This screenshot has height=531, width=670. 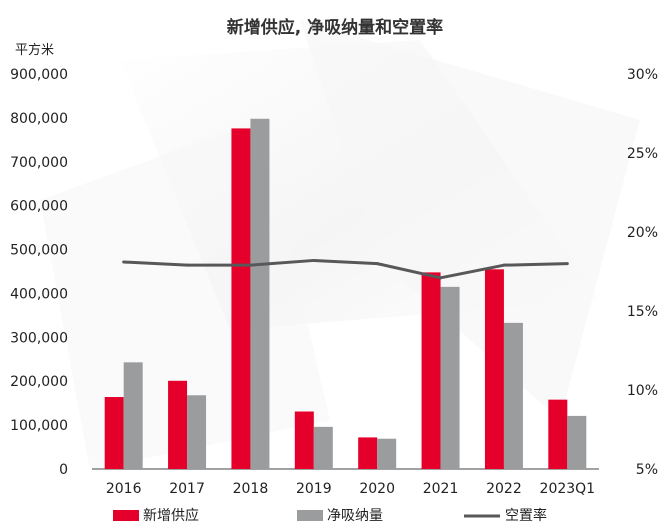 What do you see at coordinates (171, 515) in the screenshot?
I see `legend-label-supply: 新增供应` at bounding box center [171, 515].